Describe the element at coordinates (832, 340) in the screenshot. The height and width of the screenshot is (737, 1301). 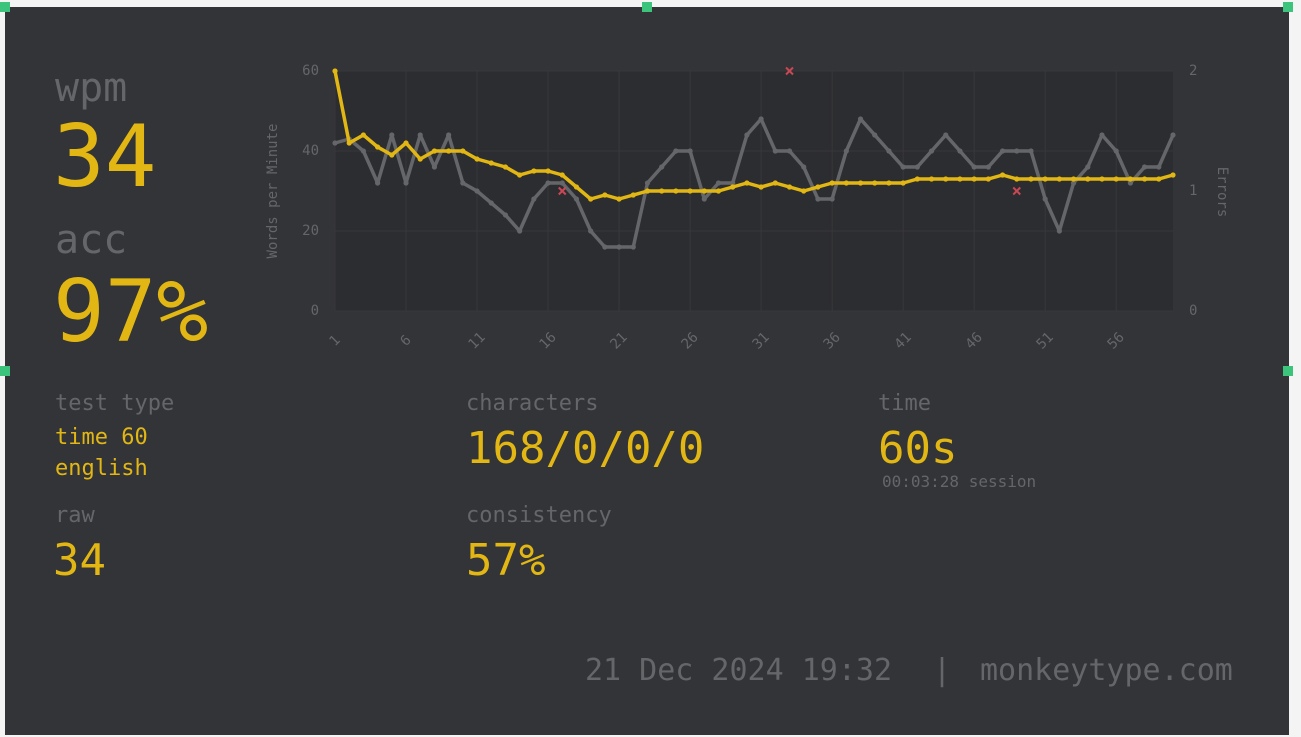
I see `x-tick-label: 36` at that location.